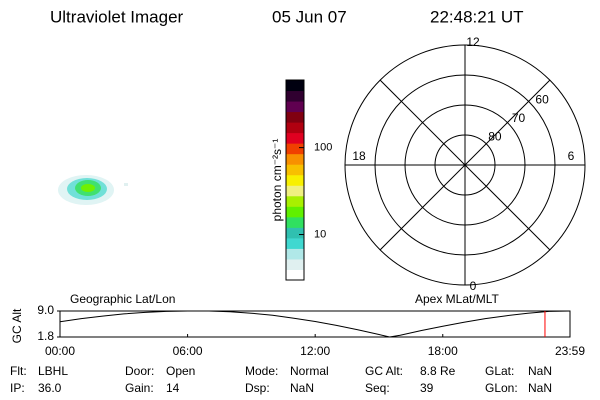 The image size is (600, 400). Describe the element at coordinates (309, 16) in the screenshot. I see `date: 05 Jun 07` at that location.